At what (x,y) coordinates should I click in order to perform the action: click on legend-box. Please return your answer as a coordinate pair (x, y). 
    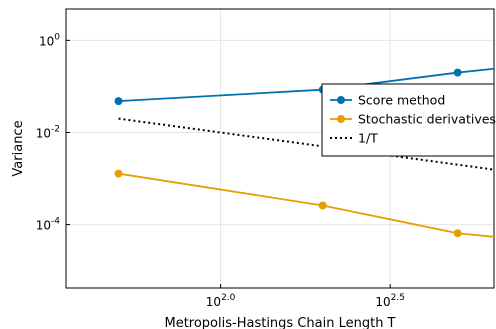
    Looking at the image, I should click on (408, 120).